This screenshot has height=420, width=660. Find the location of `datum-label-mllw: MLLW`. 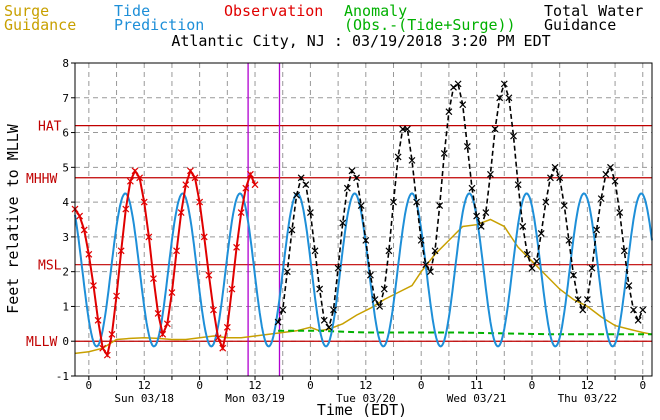

datum-label-mllw: MLLW is located at coordinates (41, 342).